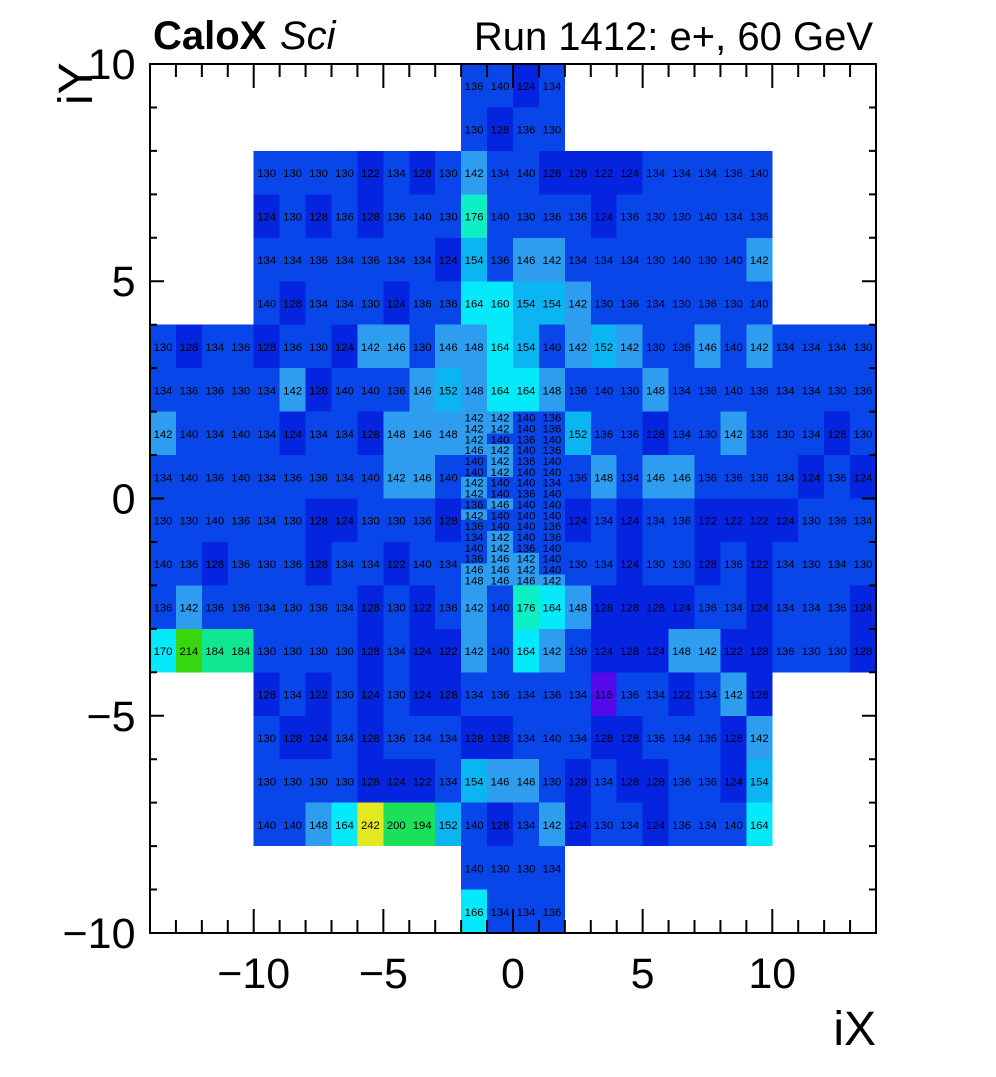 This screenshot has height=1077, width=996. What do you see at coordinates (854, 1029) in the screenshot?
I see `svg-text: iX` at bounding box center [854, 1029].